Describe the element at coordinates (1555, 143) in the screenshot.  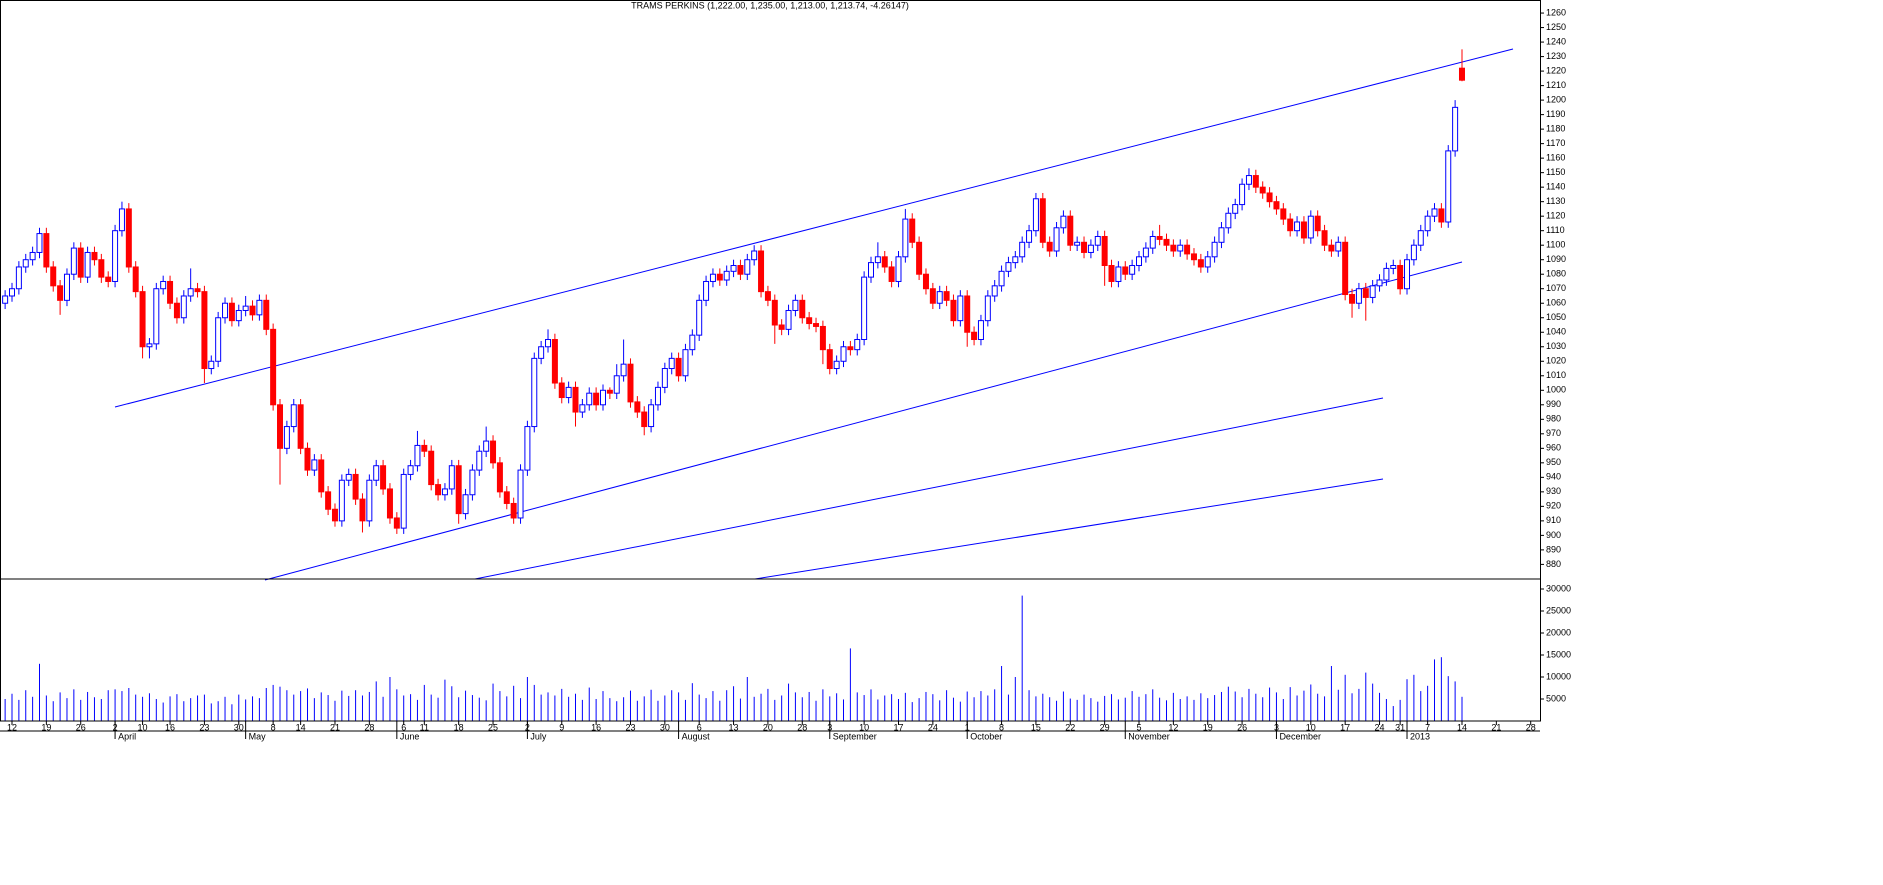
I see `y-tick-label: 1170` at that location.